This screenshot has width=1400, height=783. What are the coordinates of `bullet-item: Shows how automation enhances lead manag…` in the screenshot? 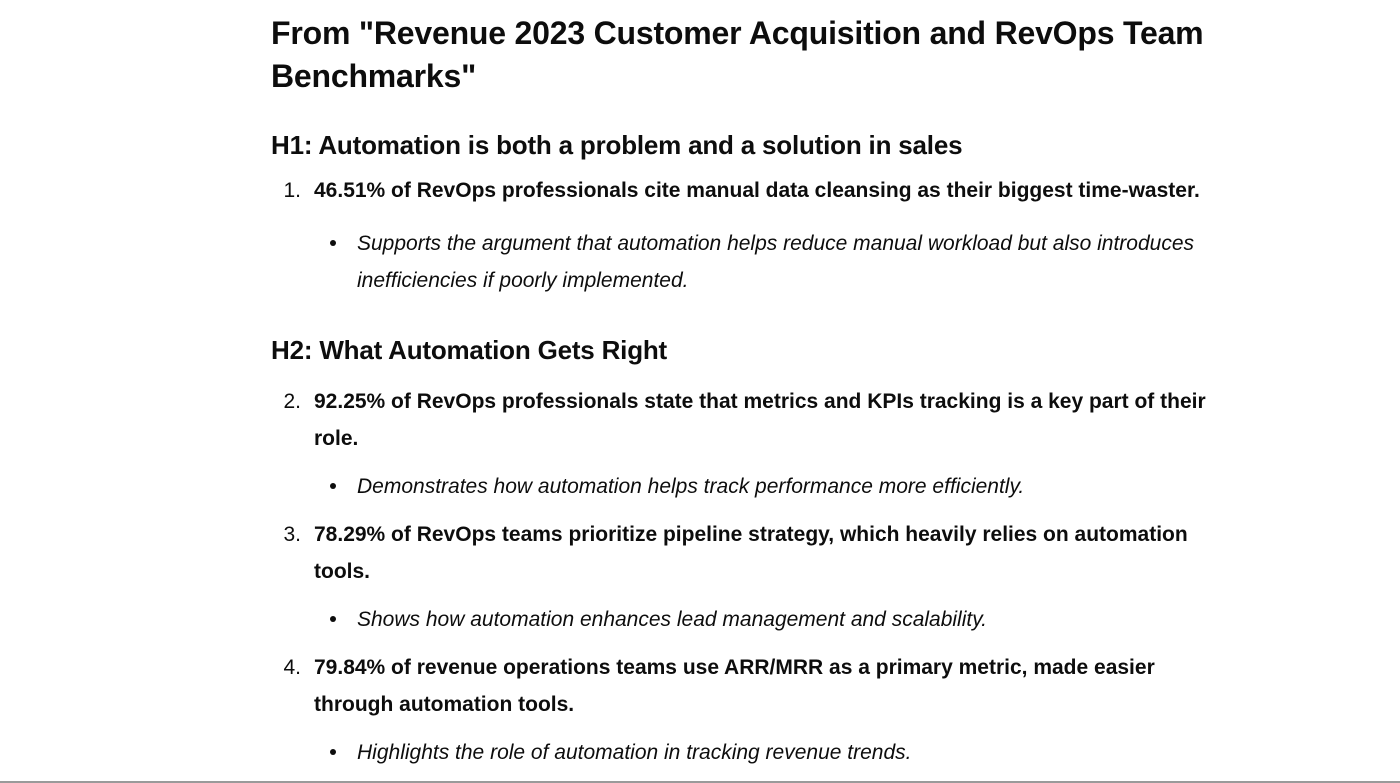 It's located at (772, 619).